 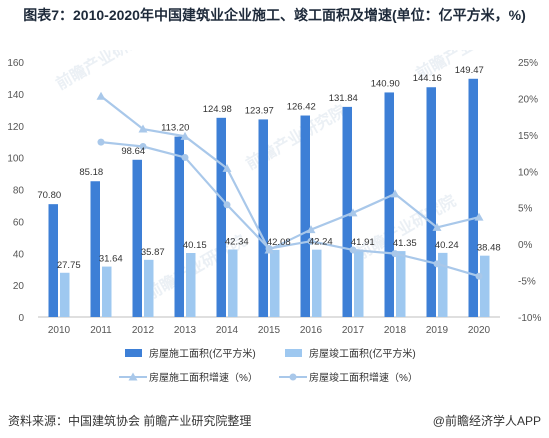 I want to click on y-left-tick-label: 140, so click(x=15, y=95).